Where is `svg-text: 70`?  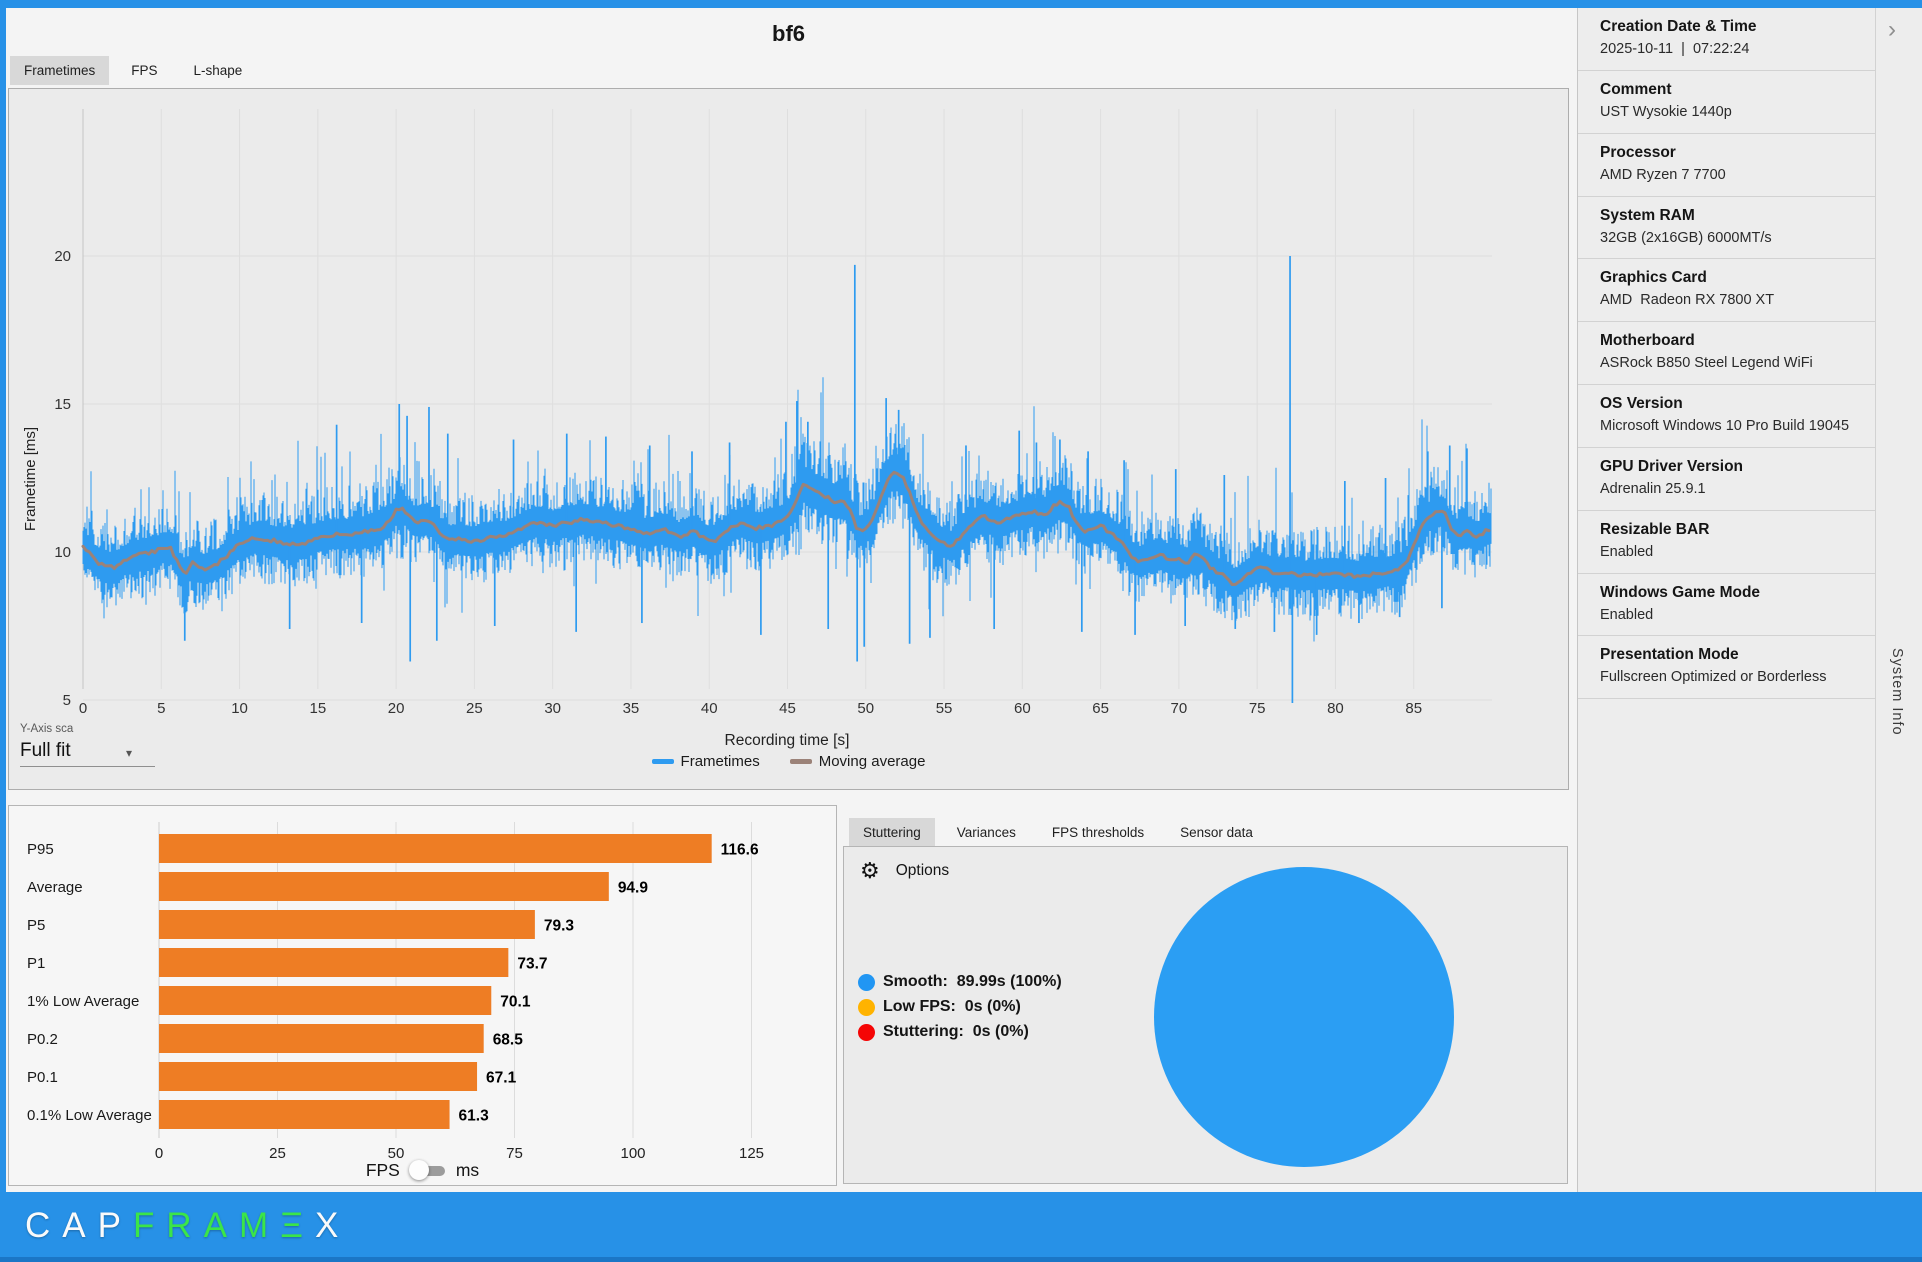 svg-text: 70 is located at coordinates (1179, 708).